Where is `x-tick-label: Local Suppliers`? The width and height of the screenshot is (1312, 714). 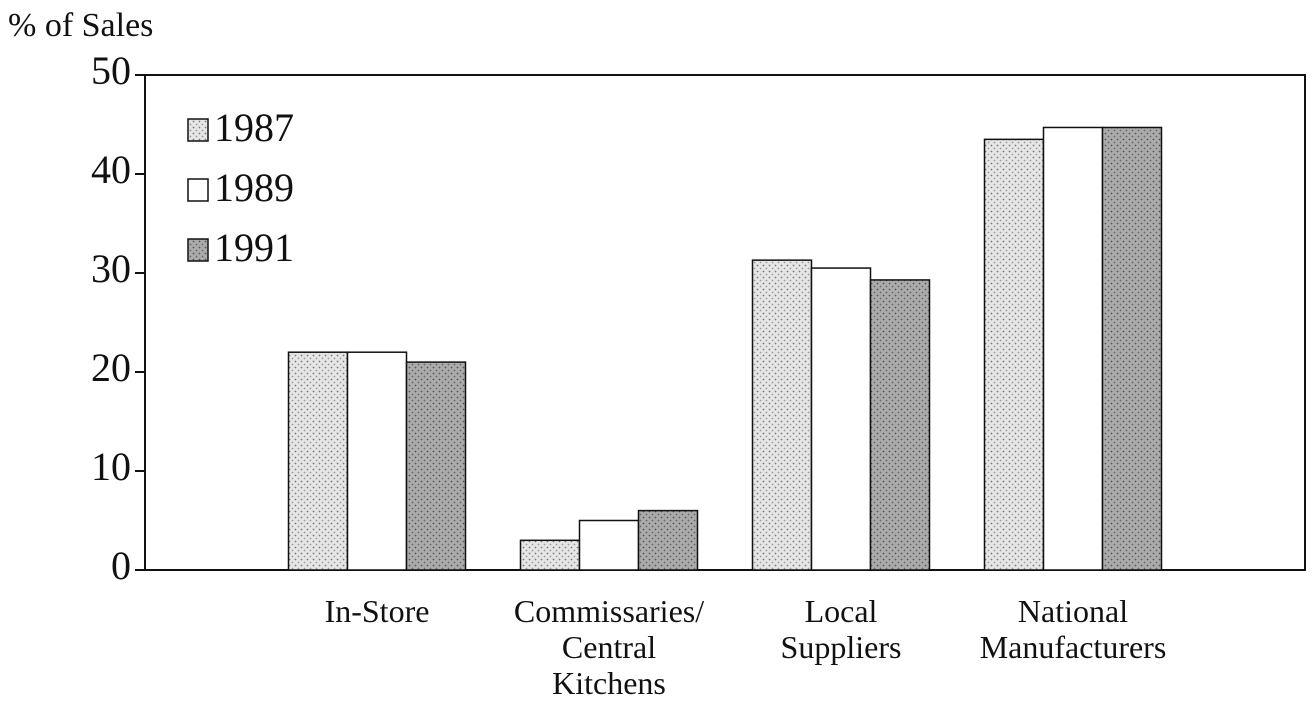 x-tick-label: Local Suppliers is located at coordinates (841, 629).